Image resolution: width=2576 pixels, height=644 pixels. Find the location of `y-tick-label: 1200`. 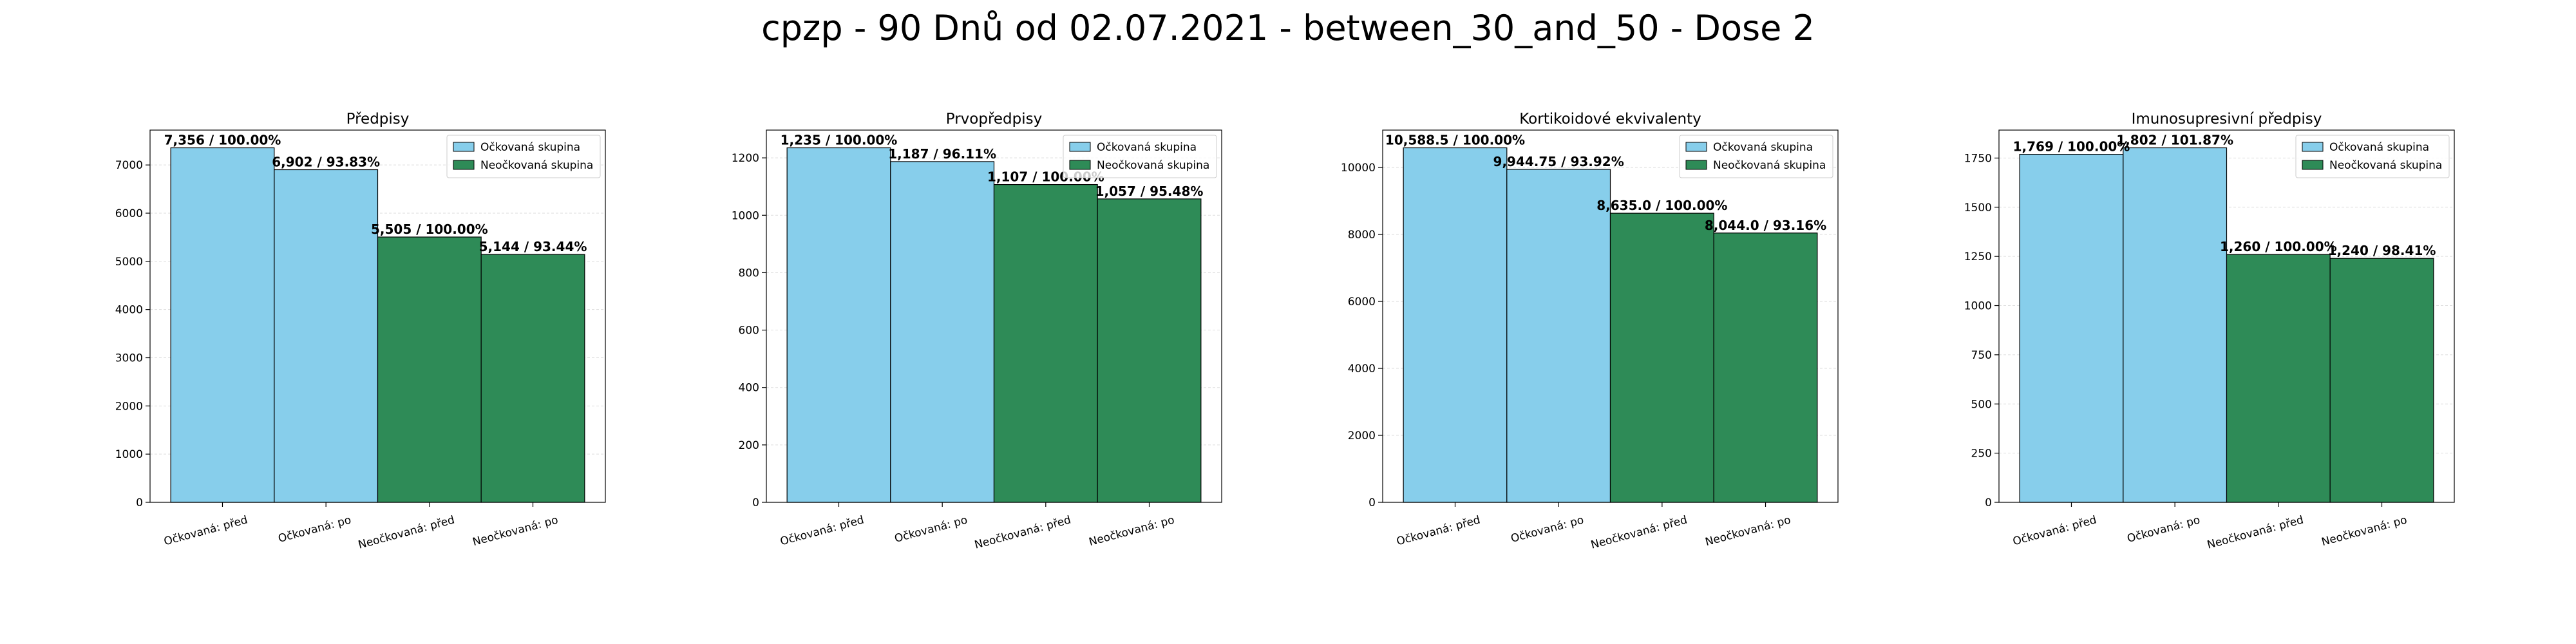

y-tick-label: 1200 is located at coordinates (746, 159).